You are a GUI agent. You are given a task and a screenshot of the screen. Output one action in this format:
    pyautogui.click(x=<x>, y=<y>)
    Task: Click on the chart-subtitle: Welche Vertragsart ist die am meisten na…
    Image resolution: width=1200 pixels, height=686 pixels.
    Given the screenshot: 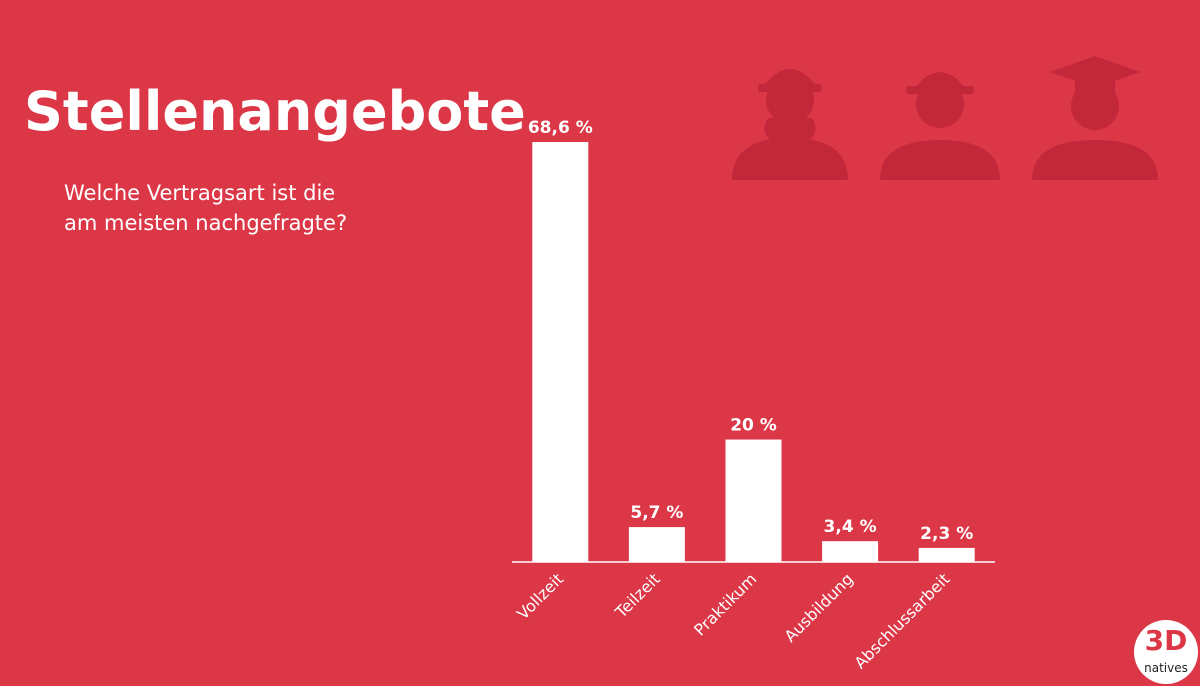 What is the action you would take?
    pyautogui.click(x=206, y=208)
    